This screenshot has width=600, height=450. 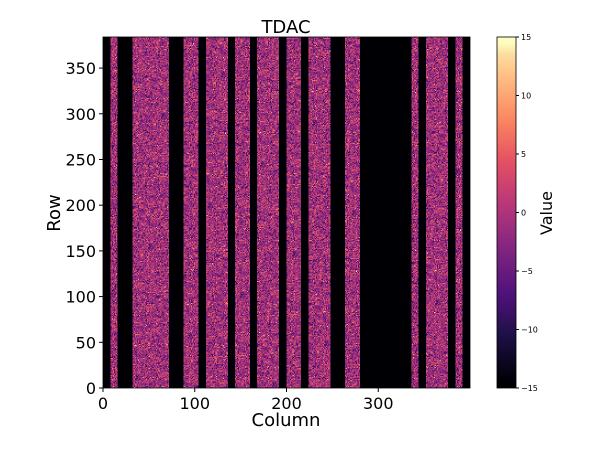 I want to click on colorbar-tick-label: 0, so click(x=523, y=213).